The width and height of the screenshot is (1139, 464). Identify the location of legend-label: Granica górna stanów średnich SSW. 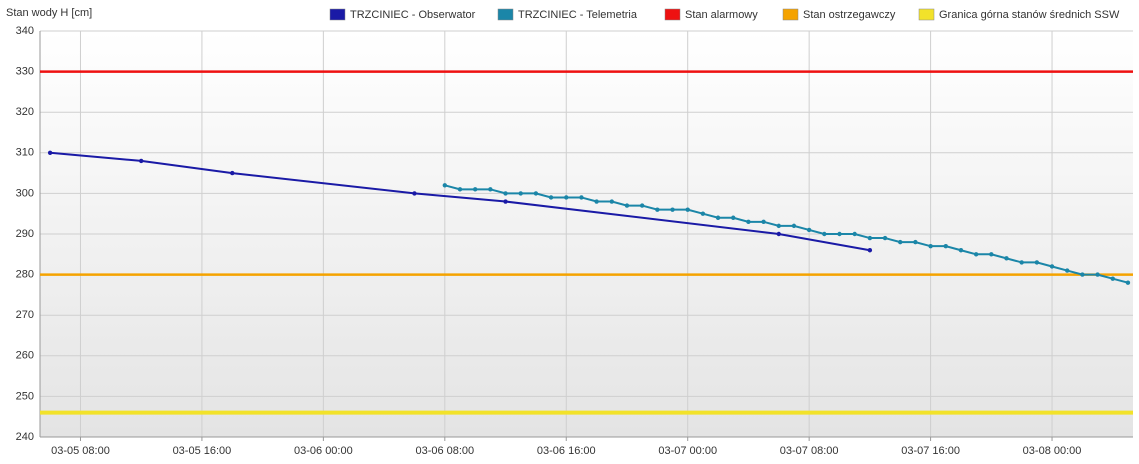
(1029, 15).